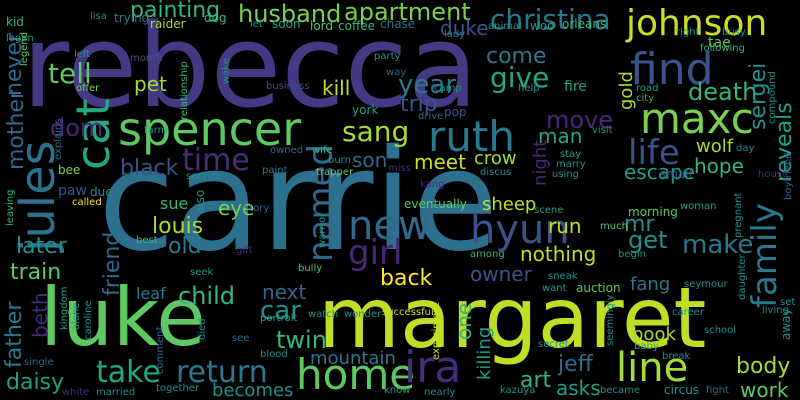  What do you see at coordinates (274, 354) in the screenshot?
I see `word-blood: blood` at bounding box center [274, 354].